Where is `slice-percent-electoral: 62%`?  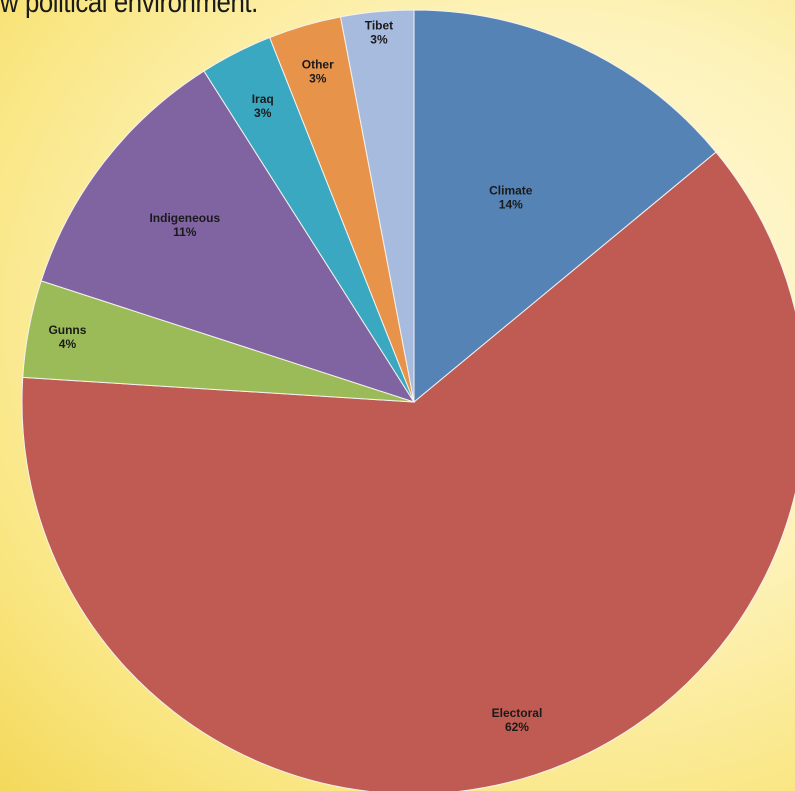 slice-percent-electoral: 62% is located at coordinates (517, 727).